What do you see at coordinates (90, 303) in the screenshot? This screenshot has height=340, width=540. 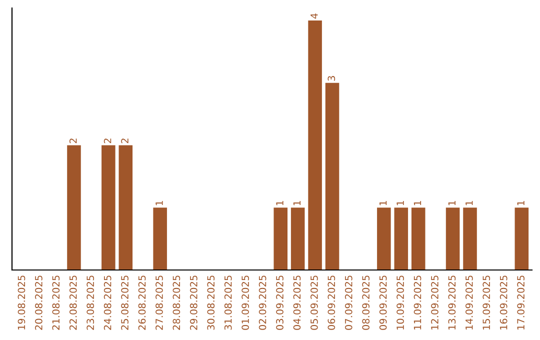 I see `x-tick-label: 23.08.2025` at bounding box center [90, 303].